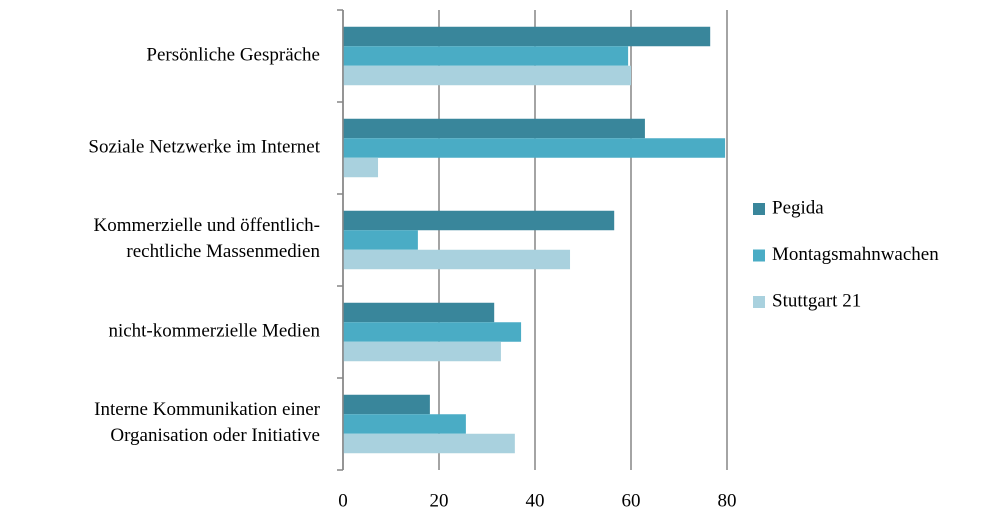  I want to click on legend-label: Montagsmahnwachen, so click(855, 254).